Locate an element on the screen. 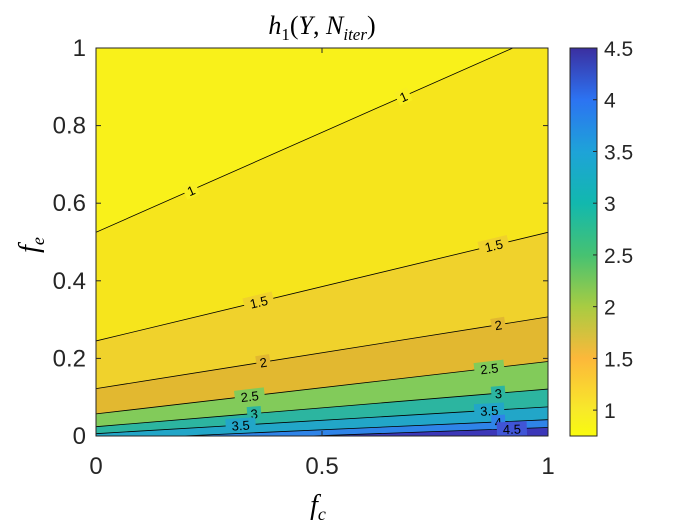  contour-label-2-0: 2 is located at coordinates (263, 362).